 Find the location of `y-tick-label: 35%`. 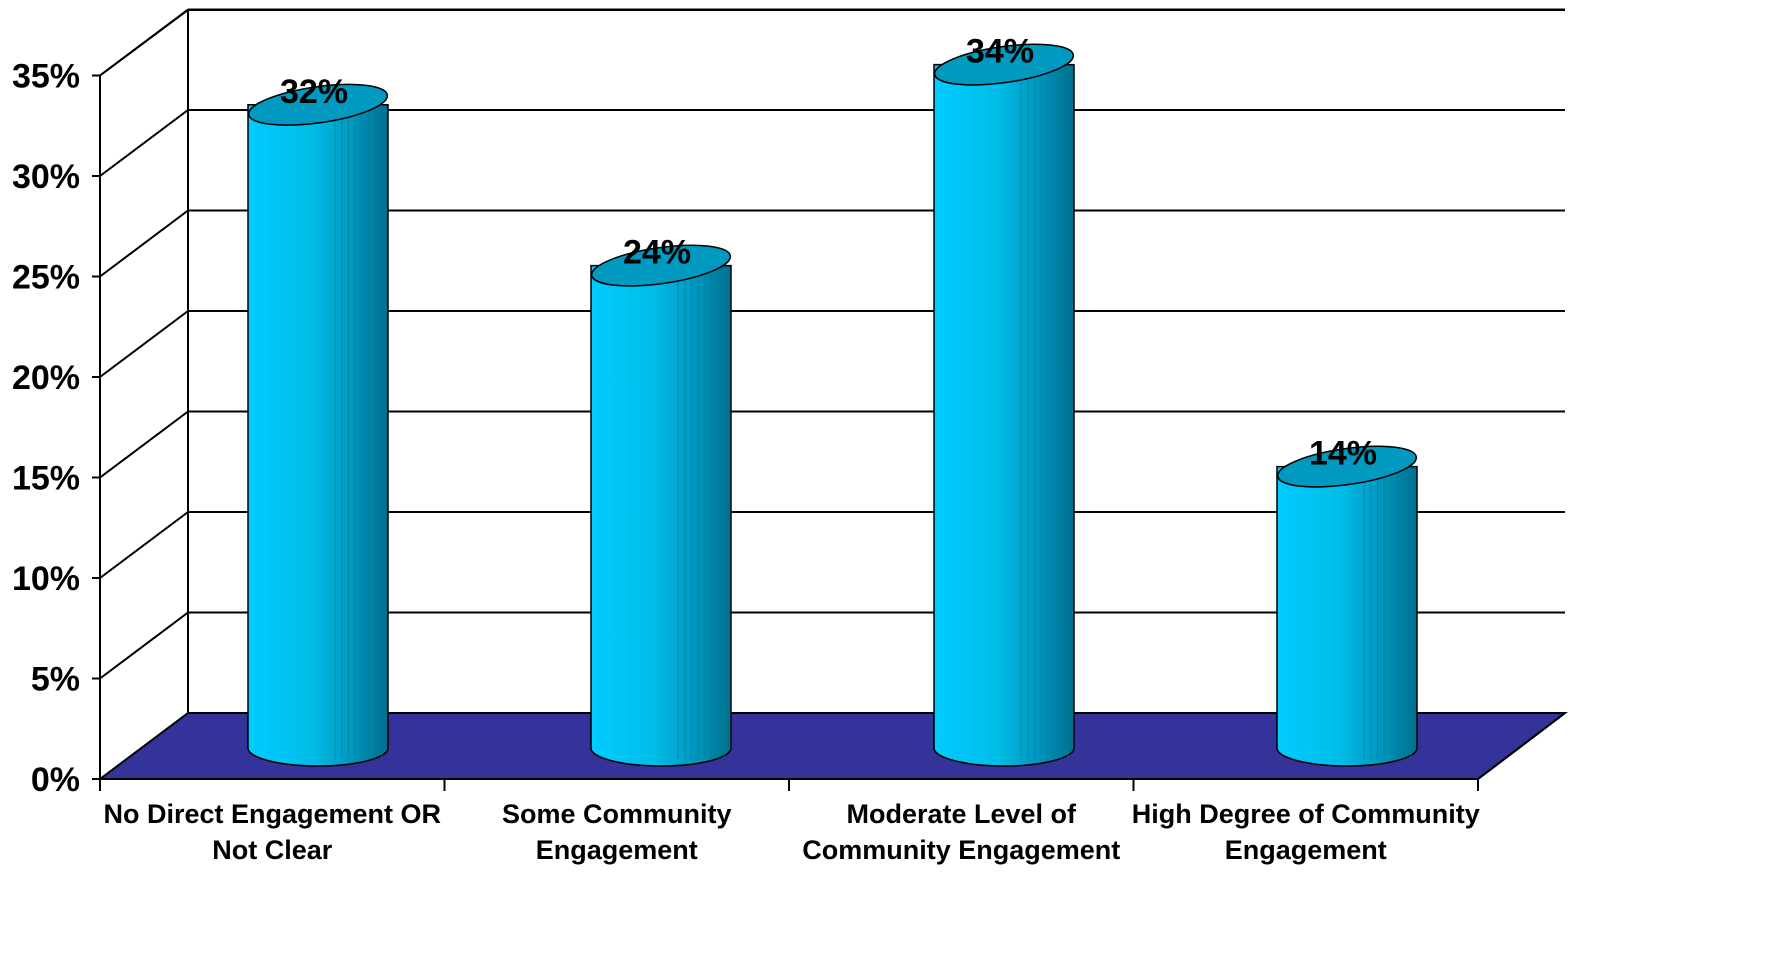

y-tick-label: 35% is located at coordinates (46, 77).